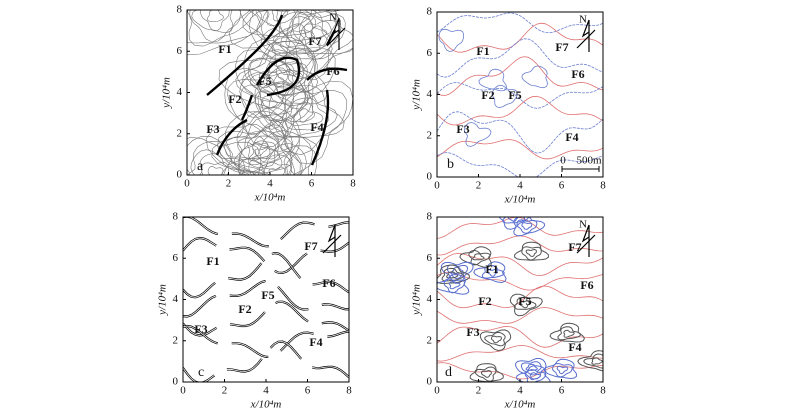 The height and width of the screenshot is (417, 800). Describe the element at coordinates (479, 391) in the screenshot. I see `x-tick-label: 2` at that location.